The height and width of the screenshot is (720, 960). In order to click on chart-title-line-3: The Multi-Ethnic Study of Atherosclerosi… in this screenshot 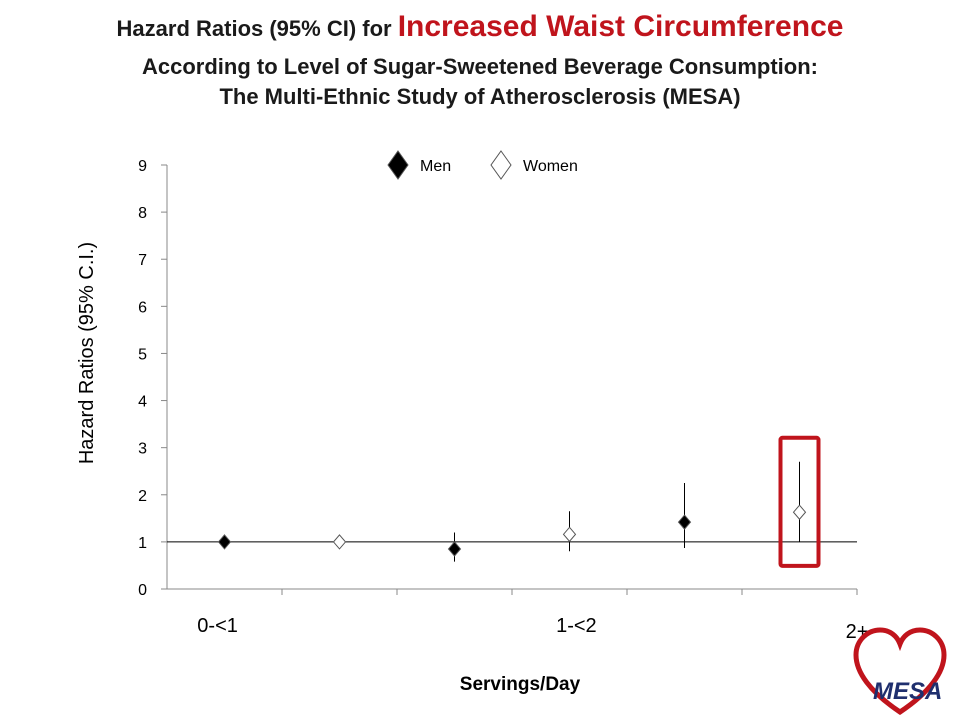, I will do `click(480, 96)`.